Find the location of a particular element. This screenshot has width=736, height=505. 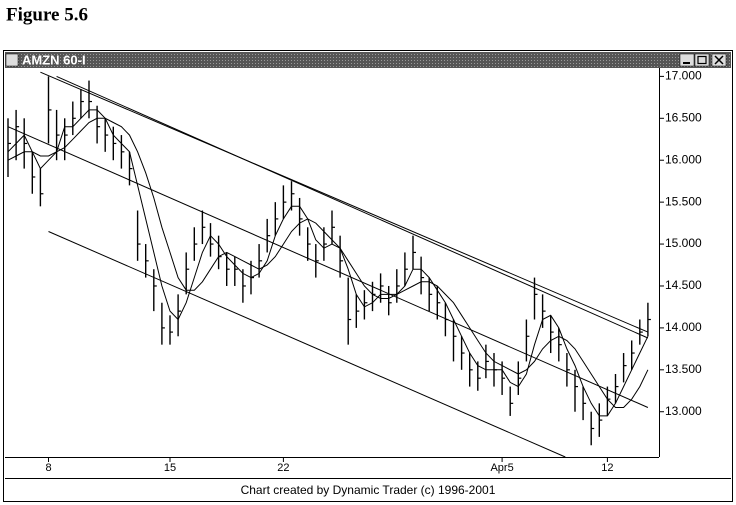

y-tick-label: 17.000 is located at coordinates (683, 76).